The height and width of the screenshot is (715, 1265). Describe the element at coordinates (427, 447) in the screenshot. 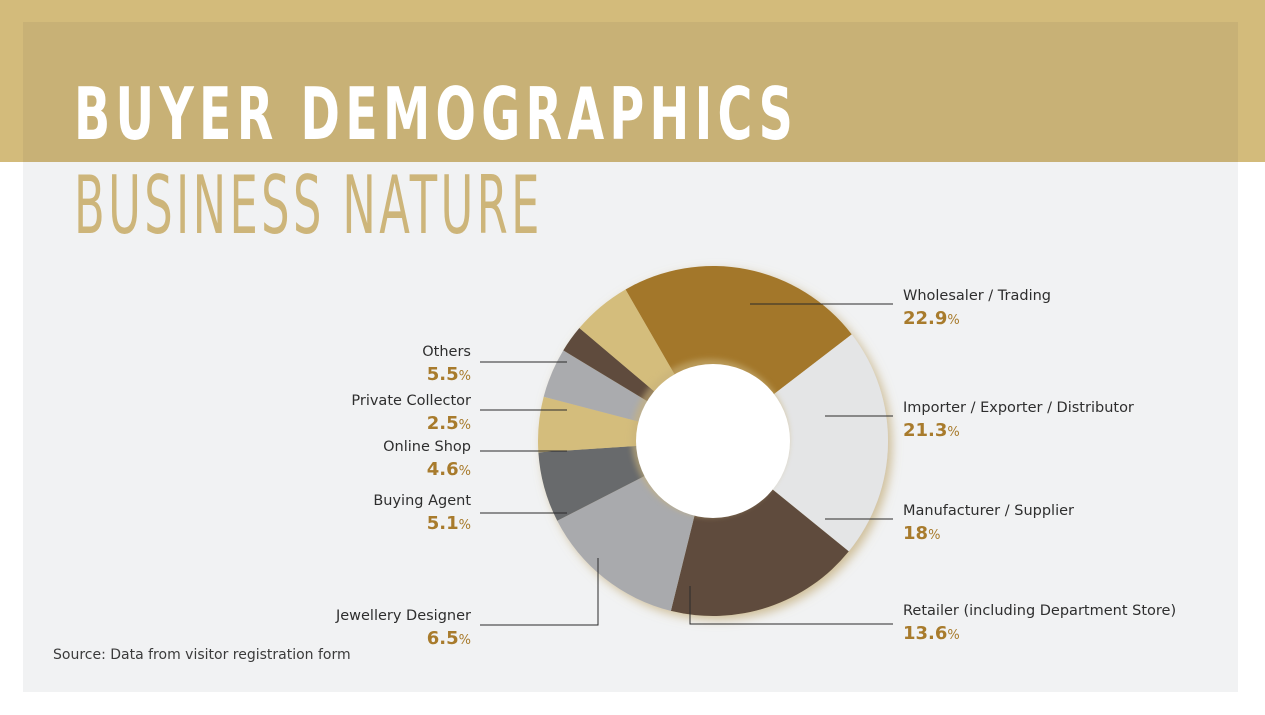

I see `slice-name: Online Shop` at that location.